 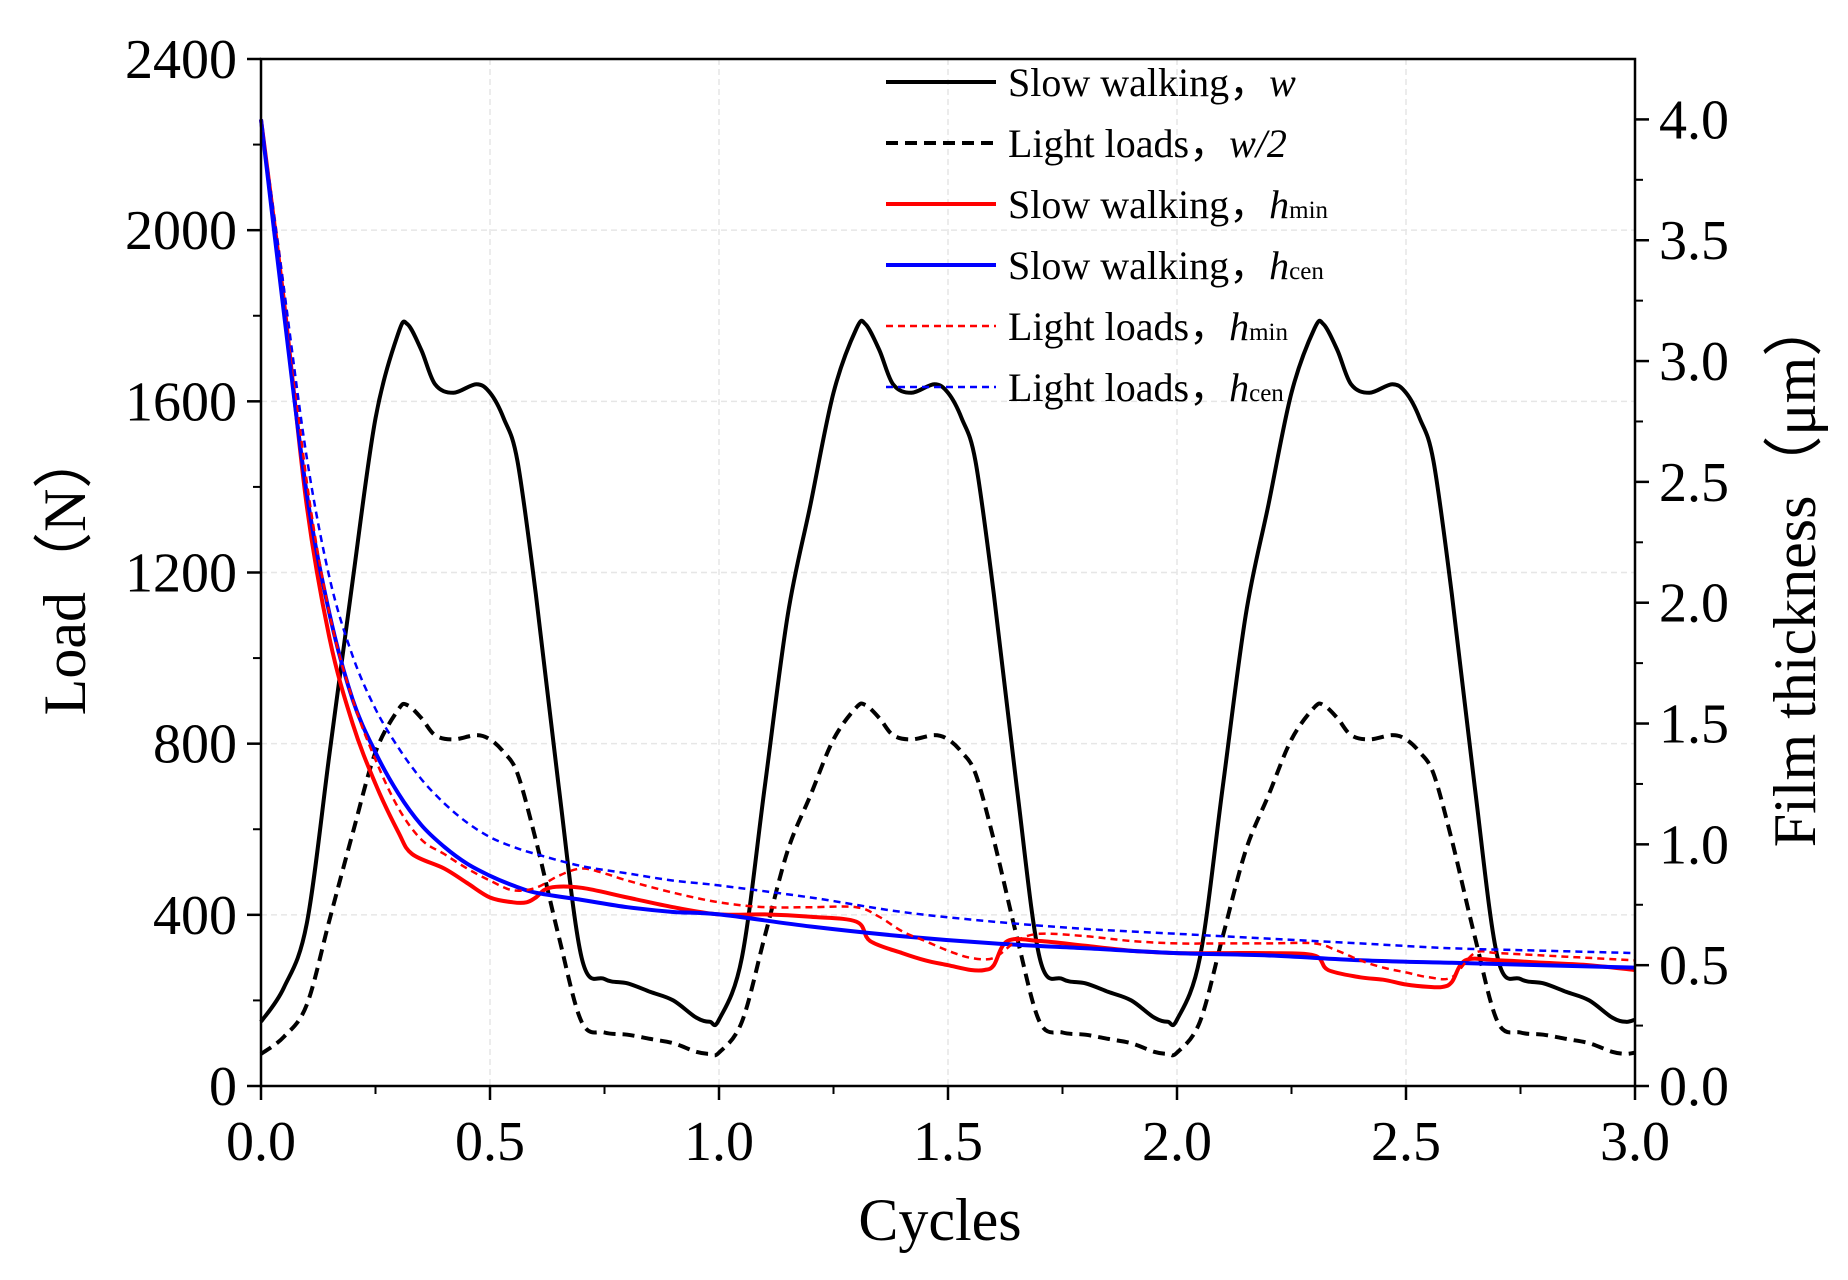 I want to click on legend-label-1: Light loads，w/2, so click(x=1147, y=143).